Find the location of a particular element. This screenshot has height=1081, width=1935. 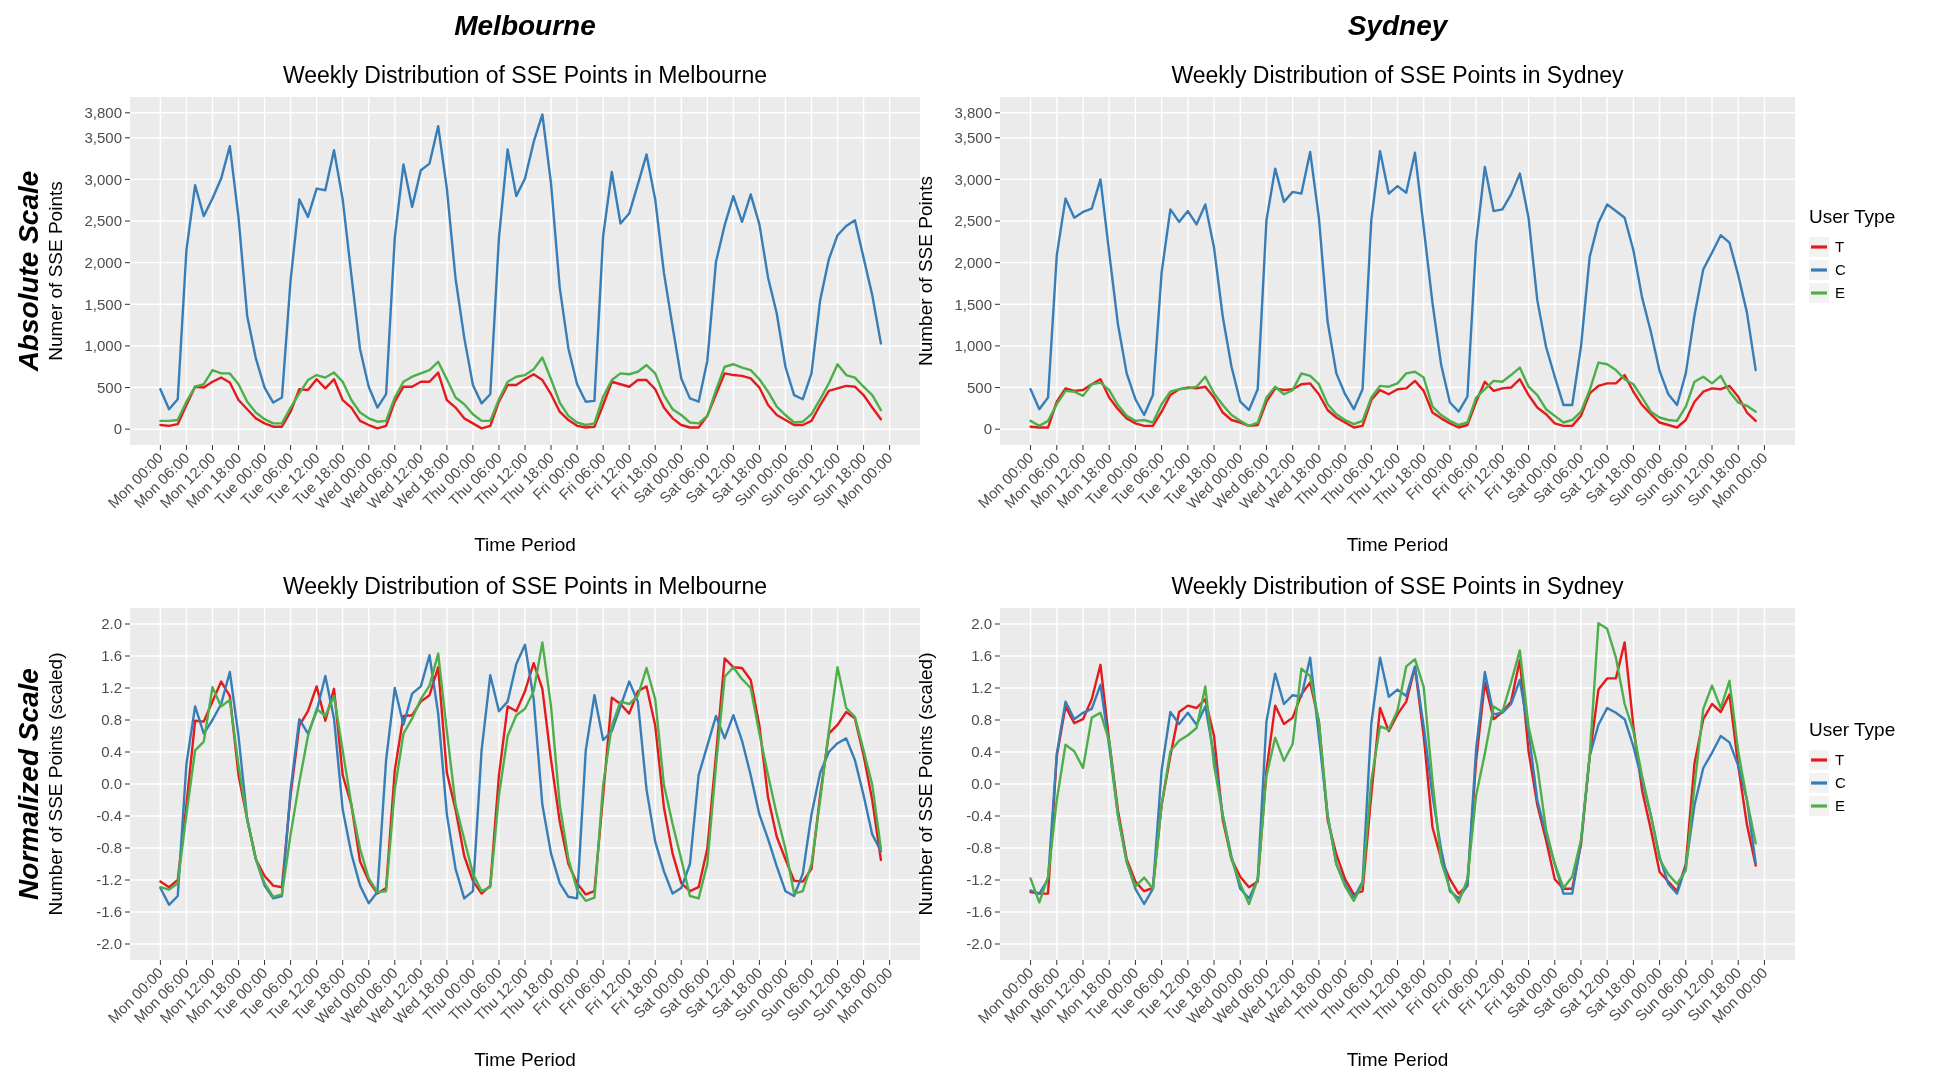

y-axis-title: Numer of SSE Points is located at coordinates (55, 271).